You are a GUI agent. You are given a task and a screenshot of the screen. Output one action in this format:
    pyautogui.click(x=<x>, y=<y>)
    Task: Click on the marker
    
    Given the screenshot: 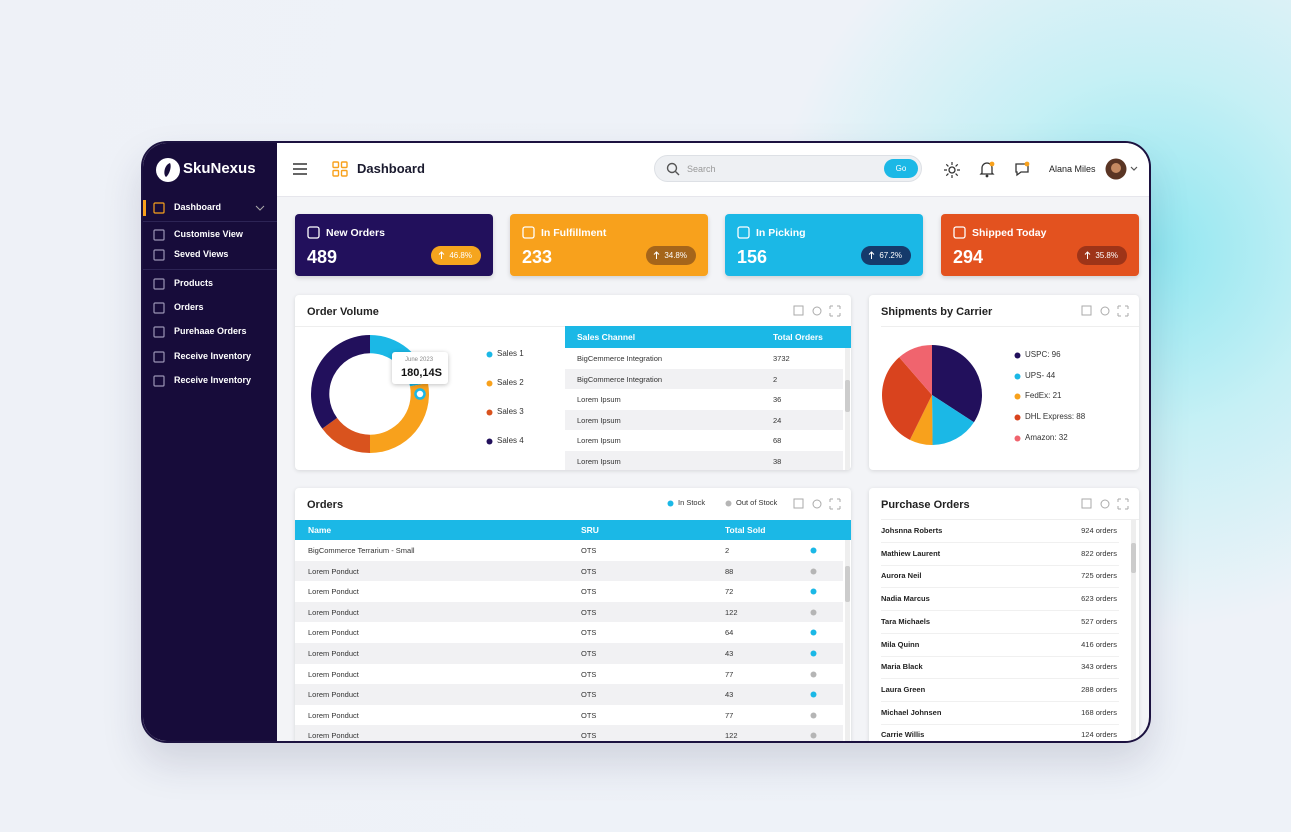 What is the action you would take?
    pyautogui.click(x=420, y=394)
    